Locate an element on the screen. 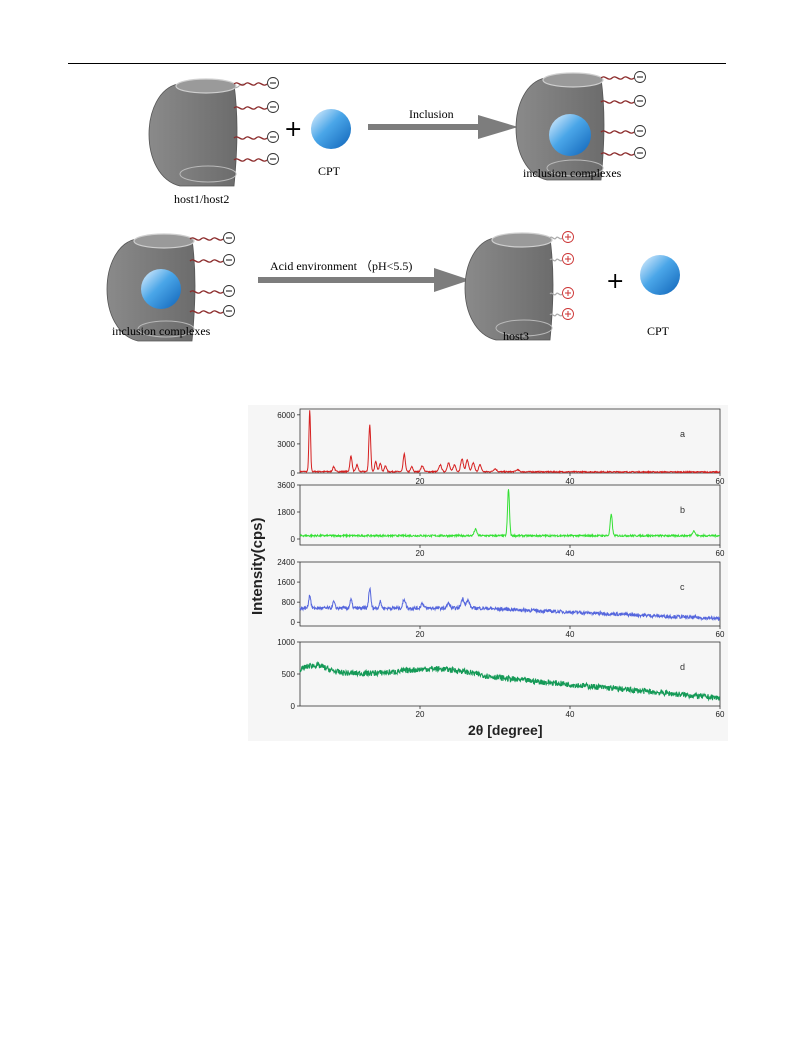  series-b-line is located at coordinates (510, 514).